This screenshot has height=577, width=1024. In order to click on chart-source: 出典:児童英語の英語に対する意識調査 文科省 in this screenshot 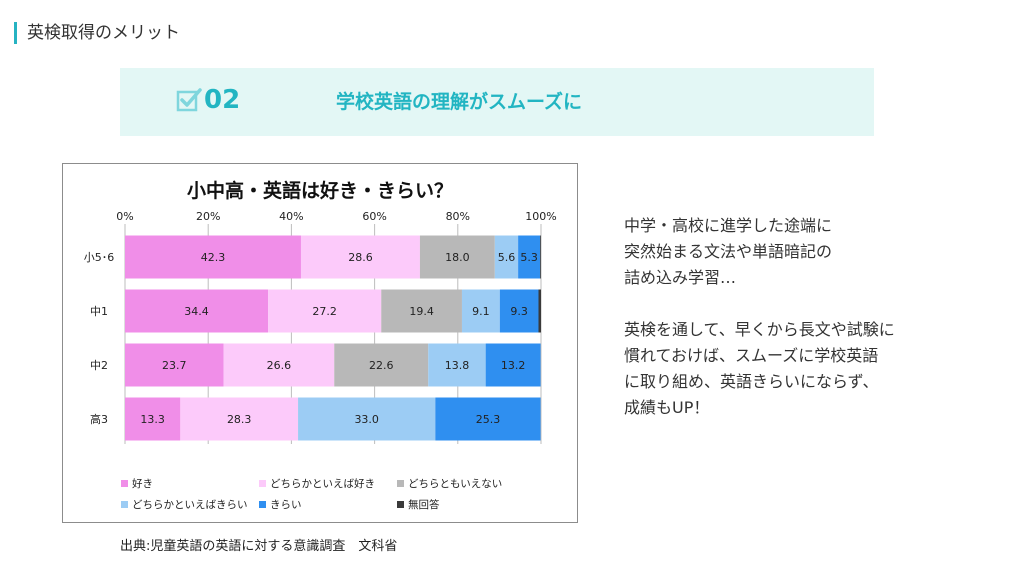, I will do `click(259, 546)`.